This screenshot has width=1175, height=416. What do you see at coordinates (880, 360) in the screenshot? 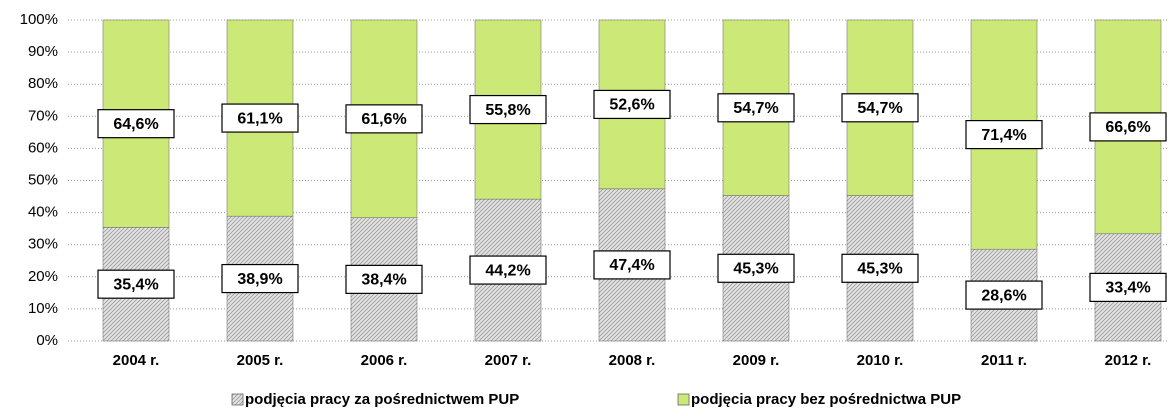
I see `x-tick-label: 2010 r.` at bounding box center [880, 360].